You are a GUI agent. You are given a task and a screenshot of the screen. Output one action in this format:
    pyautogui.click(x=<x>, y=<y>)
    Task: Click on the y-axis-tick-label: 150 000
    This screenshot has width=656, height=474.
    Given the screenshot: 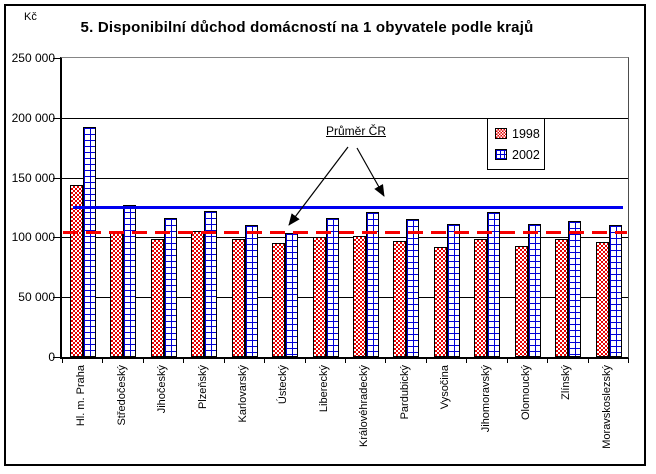 What is the action you would take?
    pyautogui.click(x=33, y=178)
    